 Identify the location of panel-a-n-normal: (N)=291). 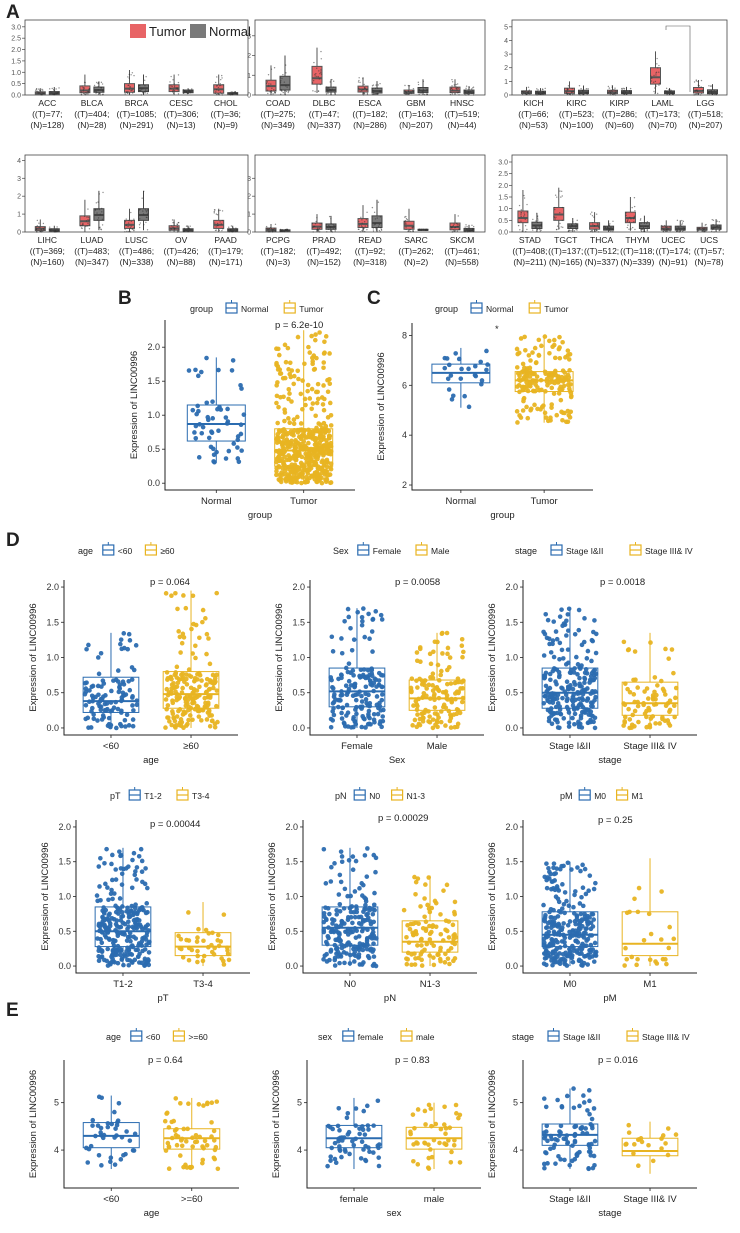
(137, 125).